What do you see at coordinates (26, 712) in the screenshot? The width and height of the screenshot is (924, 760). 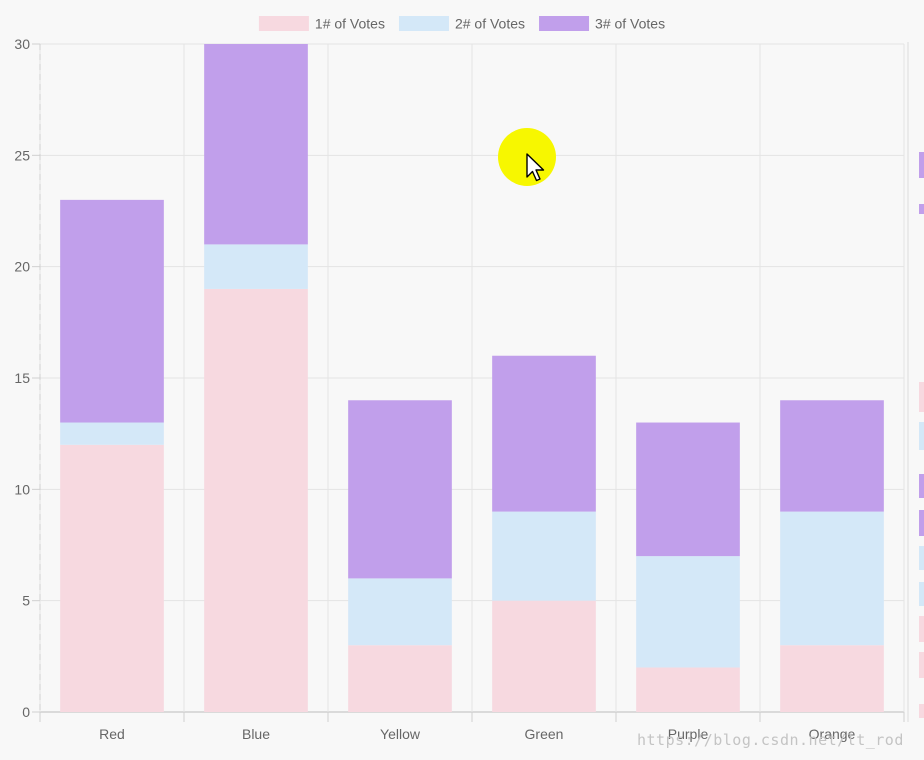 I see `y-tick-label: 0` at bounding box center [26, 712].